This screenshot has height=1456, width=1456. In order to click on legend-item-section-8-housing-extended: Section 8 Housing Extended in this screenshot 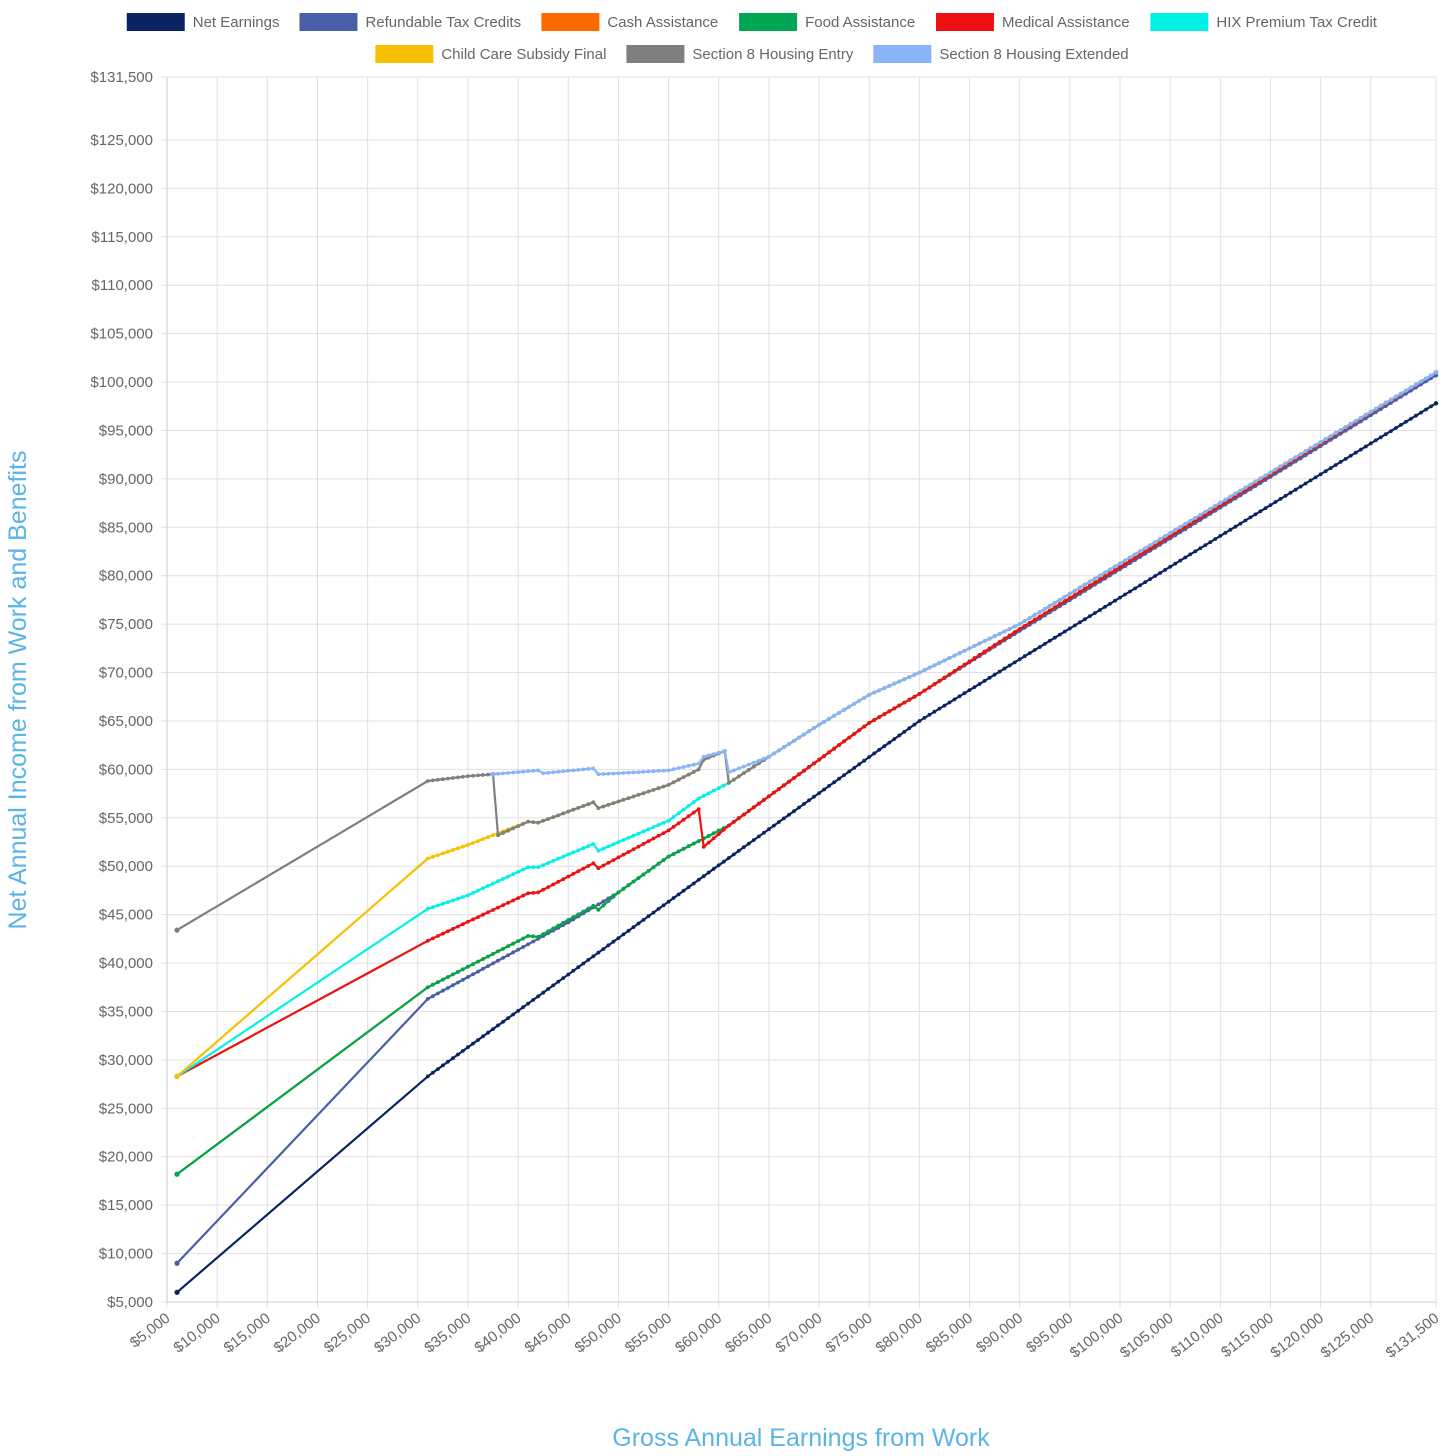, I will do `click(1001, 54)`.